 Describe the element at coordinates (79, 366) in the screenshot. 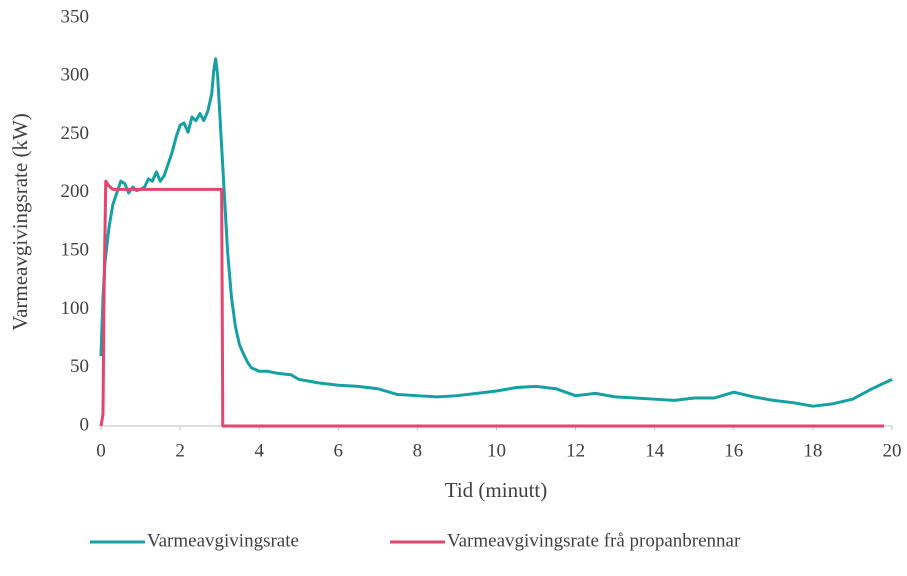

I see `y-tick-label: 50` at that location.